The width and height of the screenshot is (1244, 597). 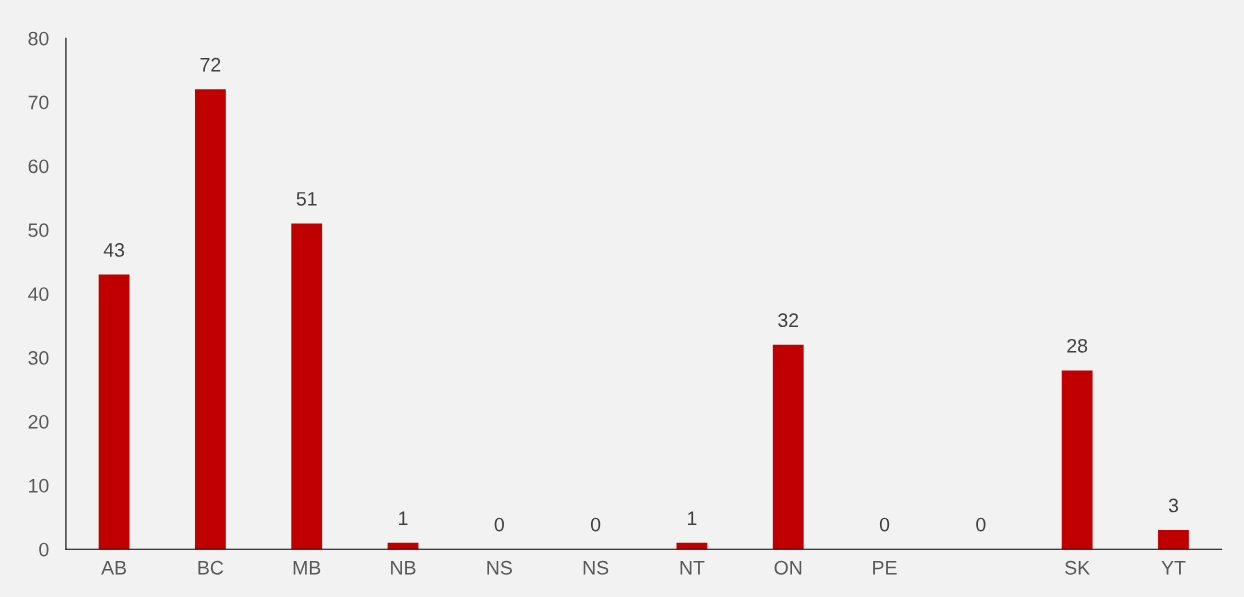 I want to click on data-label: 43, so click(x=114, y=250).